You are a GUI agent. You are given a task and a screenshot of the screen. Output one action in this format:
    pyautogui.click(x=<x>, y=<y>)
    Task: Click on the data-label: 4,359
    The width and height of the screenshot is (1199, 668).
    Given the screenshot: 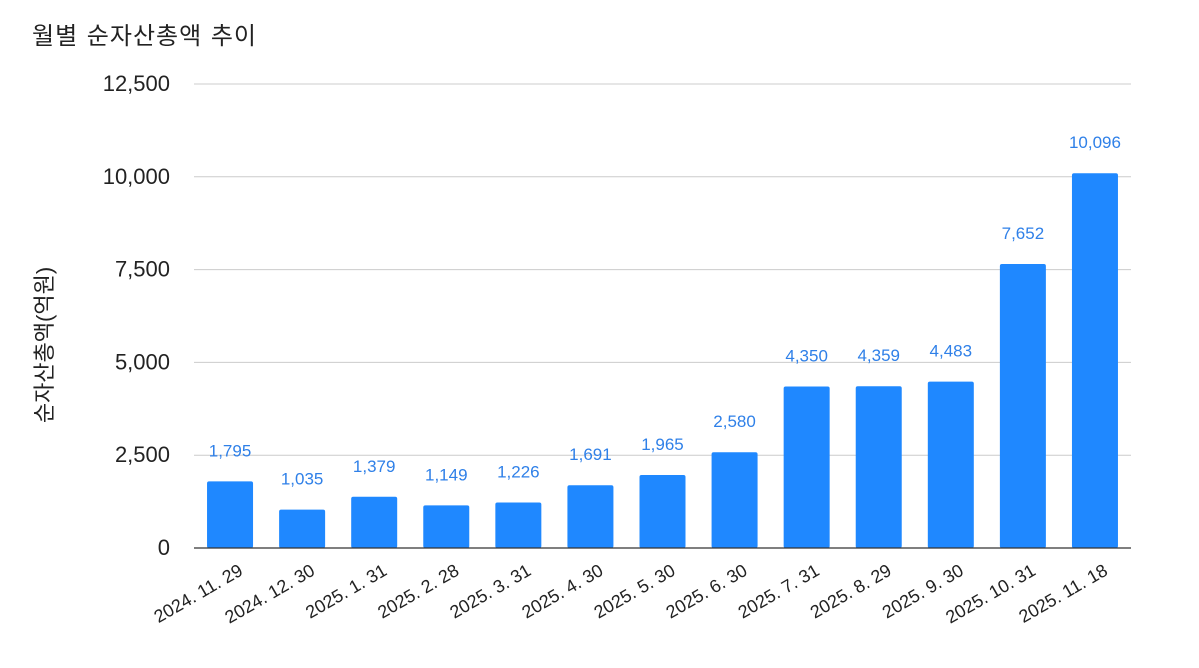 What is the action you would take?
    pyautogui.click(x=878, y=355)
    